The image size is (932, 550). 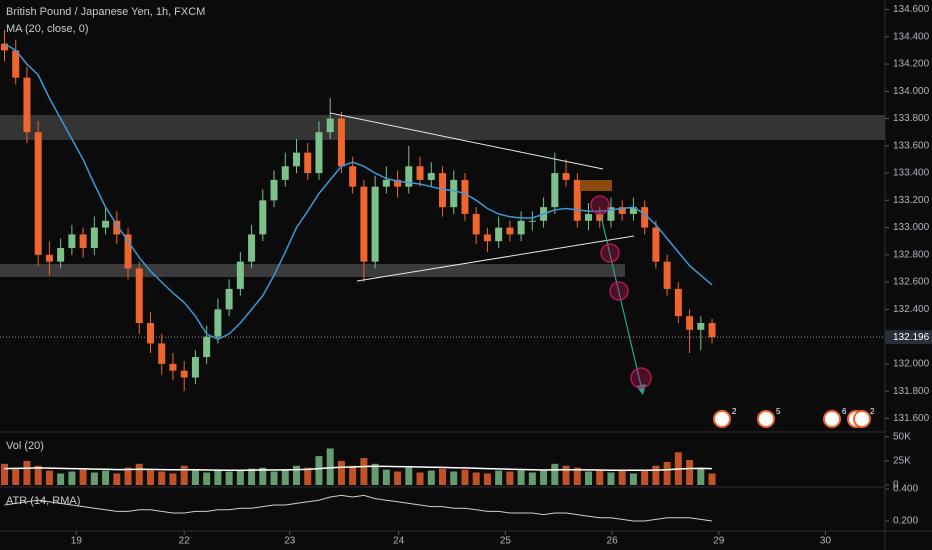 What do you see at coordinates (911, 418) in the screenshot?
I see `y-tick-label: 131.600` at bounding box center [911, 418].